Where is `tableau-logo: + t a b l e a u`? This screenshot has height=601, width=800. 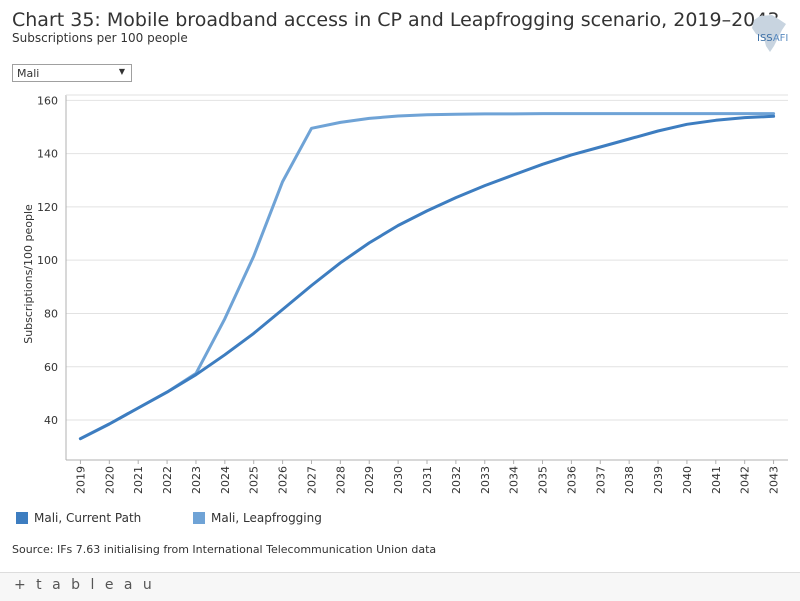 tableau-logo: + t a b l e a u is located at coordinates (84, 585).